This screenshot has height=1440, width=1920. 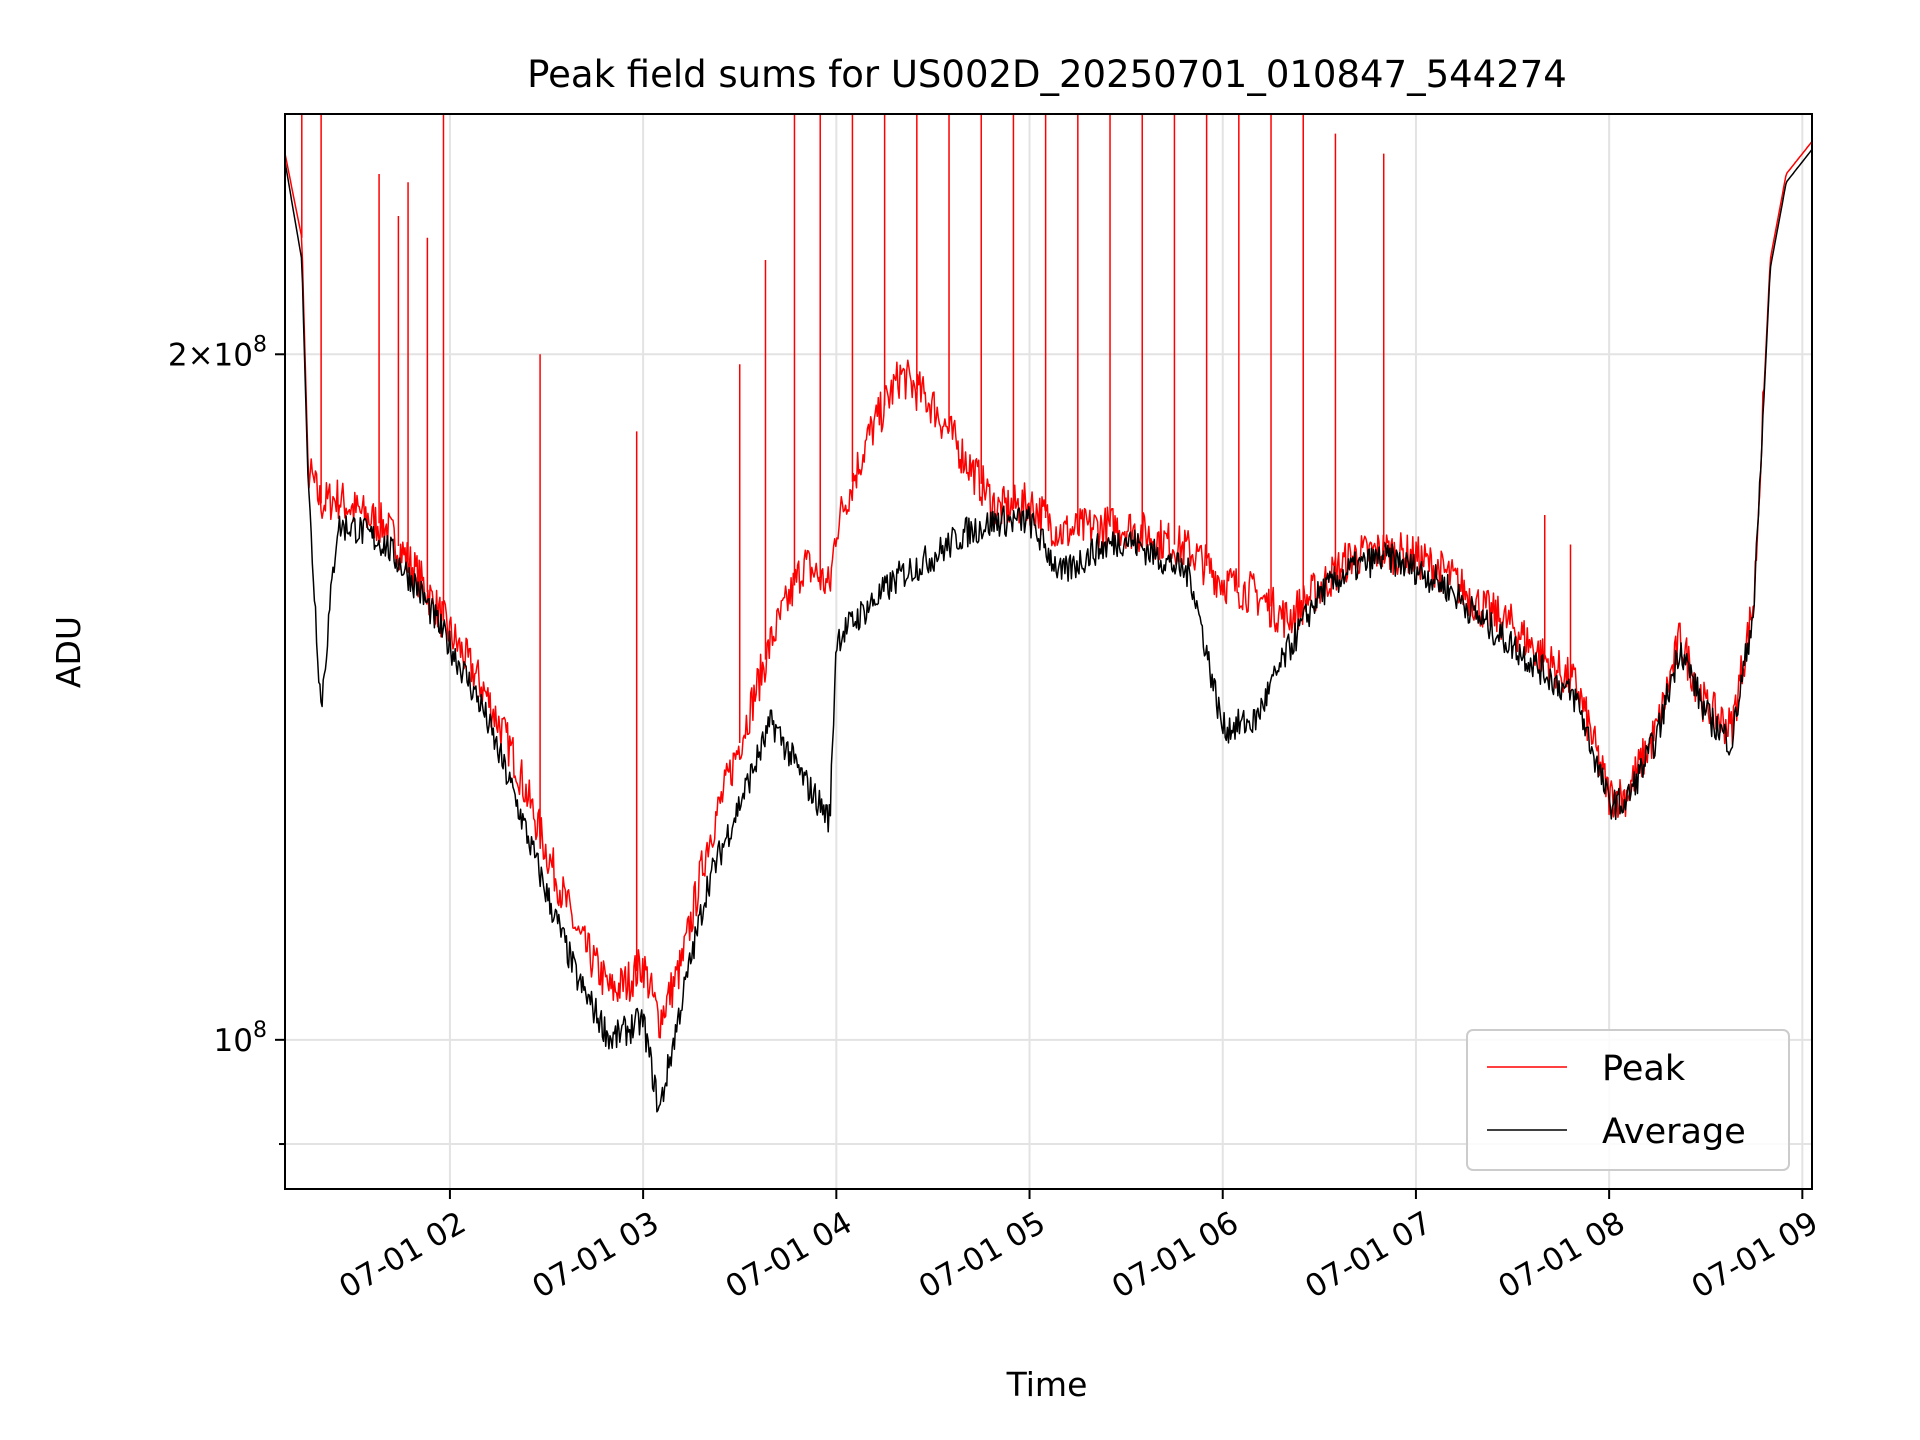 I want to click on legend-box, so click(x=1628, y=1100).